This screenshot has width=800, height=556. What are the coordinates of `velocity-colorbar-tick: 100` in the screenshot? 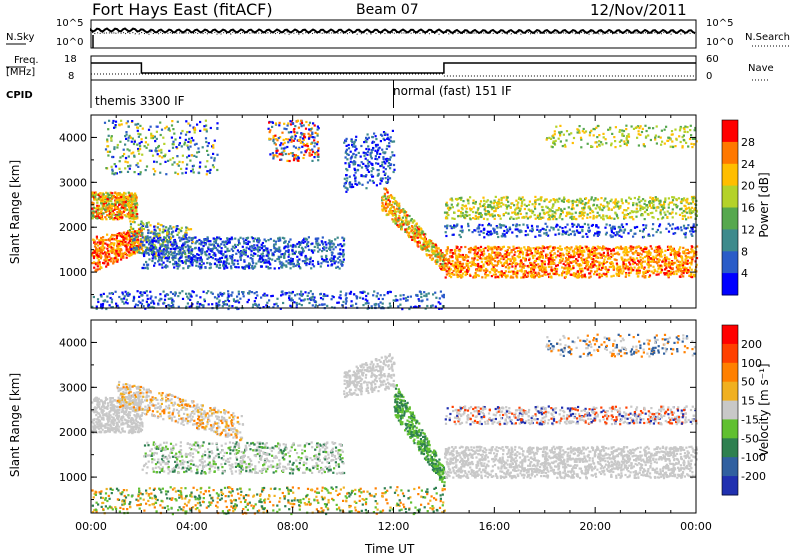 It's located at (751, 363).